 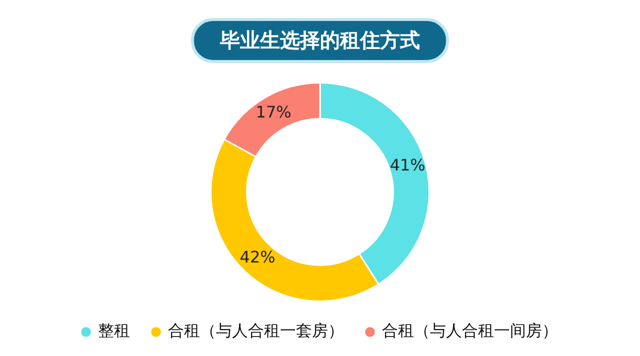 I want to click on chart-title: 毕业生选择的租住方式, so click(x=320, y=40).